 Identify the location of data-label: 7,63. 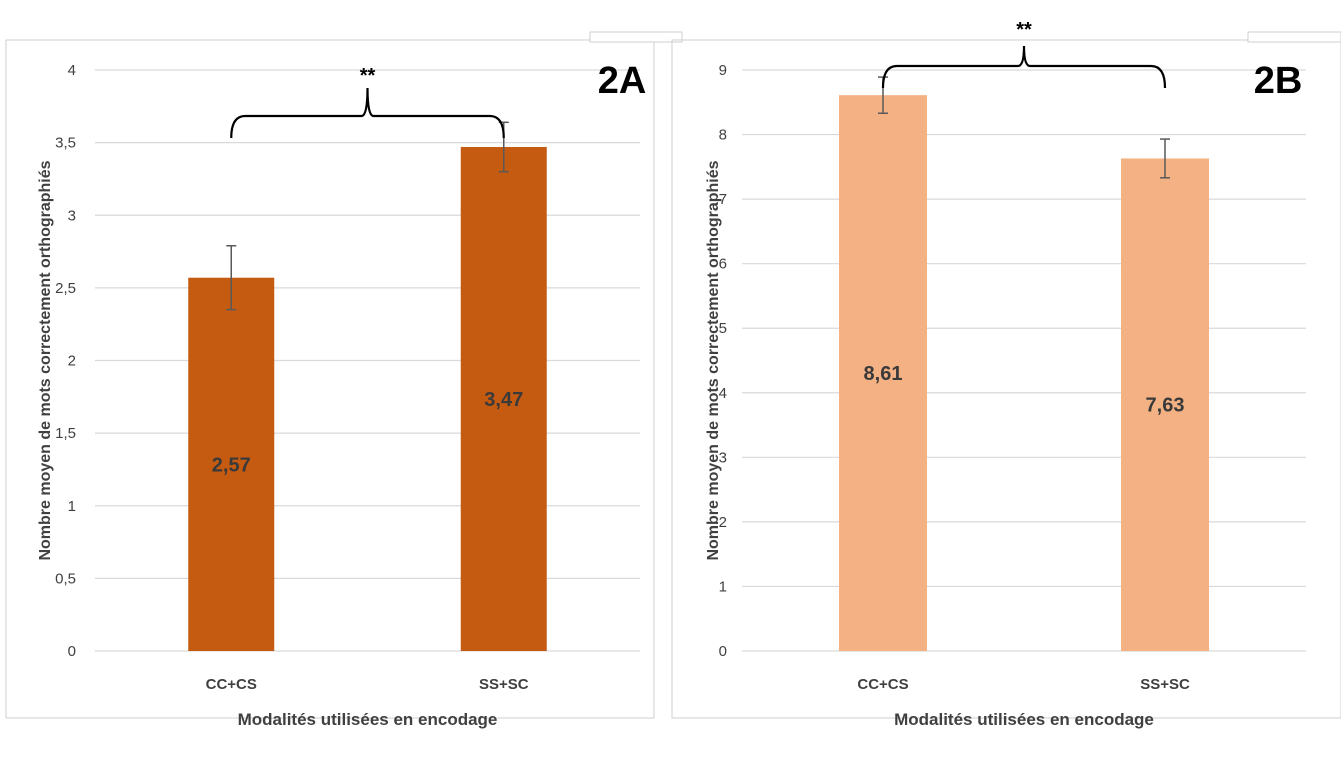
(1165, 406).